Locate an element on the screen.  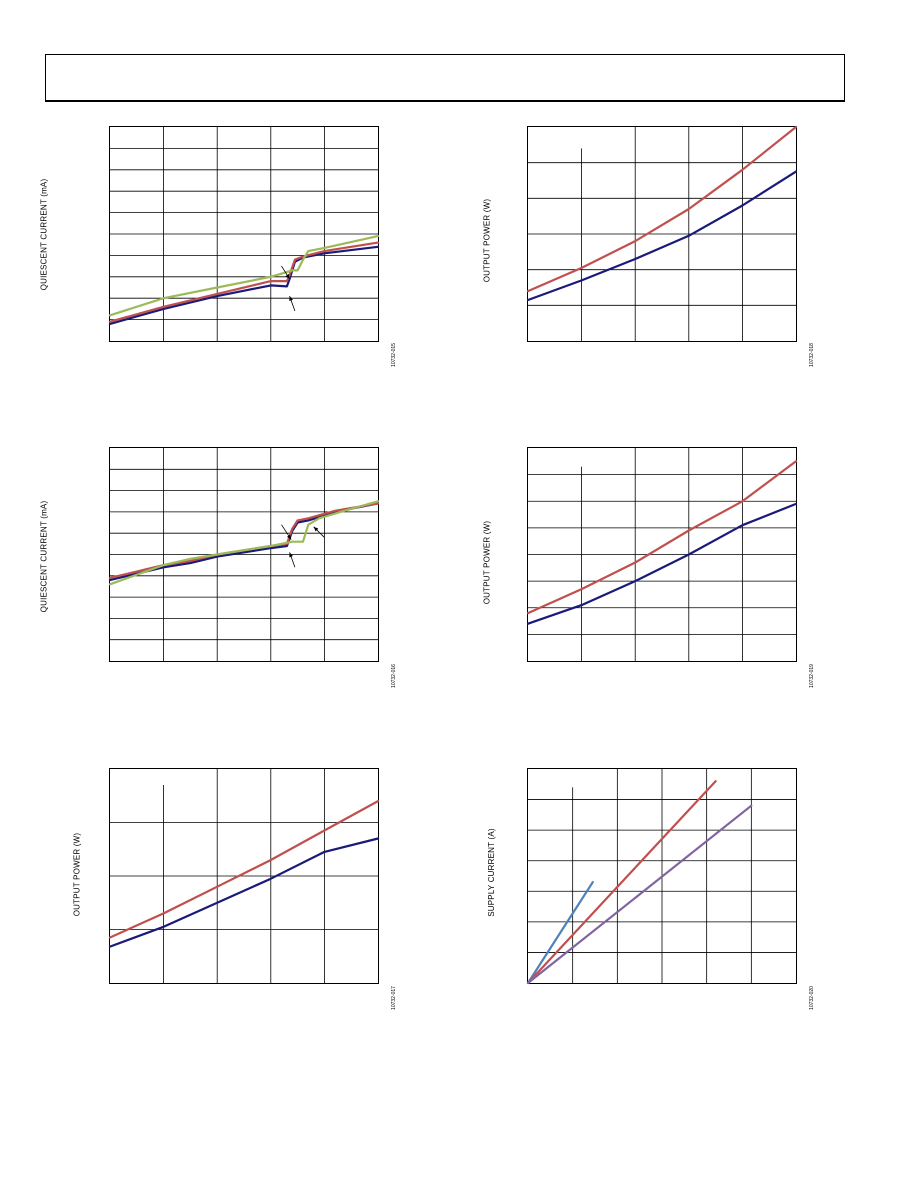
figure-id: 10732-015 is located at coordinates (393, 355).